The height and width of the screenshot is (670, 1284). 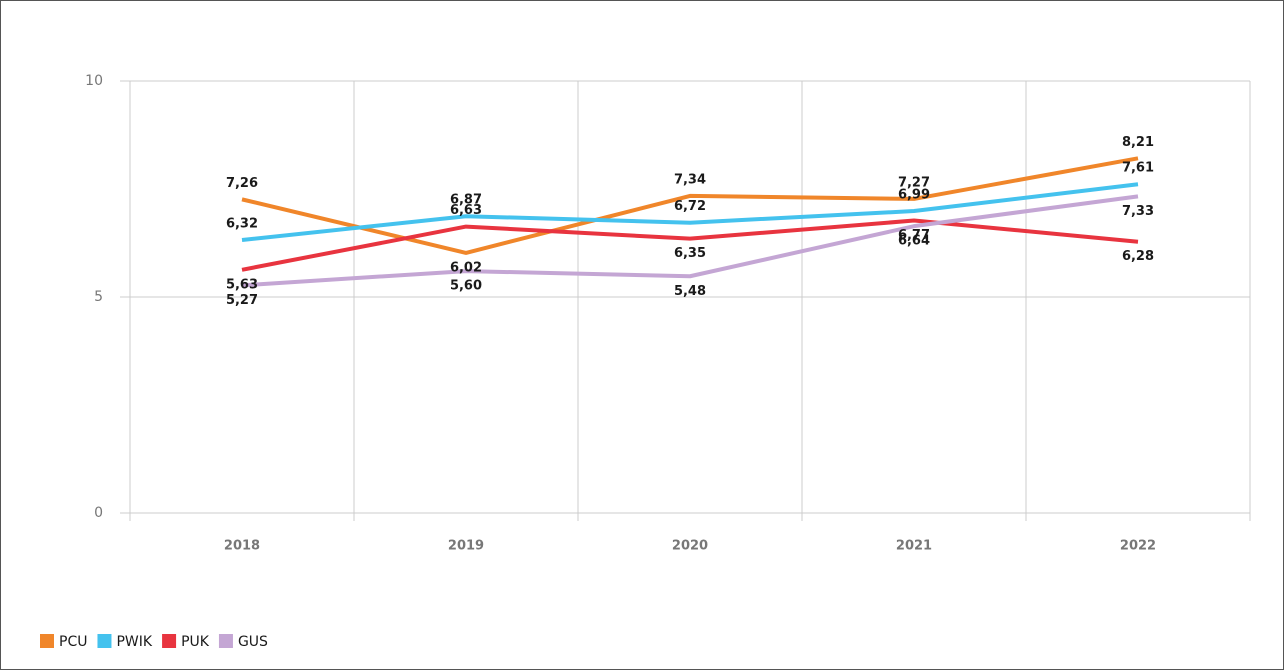 What do you see at coordinates (1138, 142) in the screenshot?
I see `value-label: 8,21` at bounding box center [1138, 142].